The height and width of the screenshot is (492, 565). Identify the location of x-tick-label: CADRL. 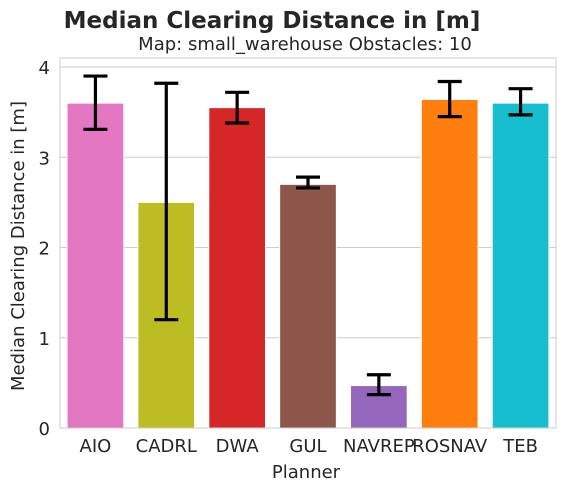
(166, 446).